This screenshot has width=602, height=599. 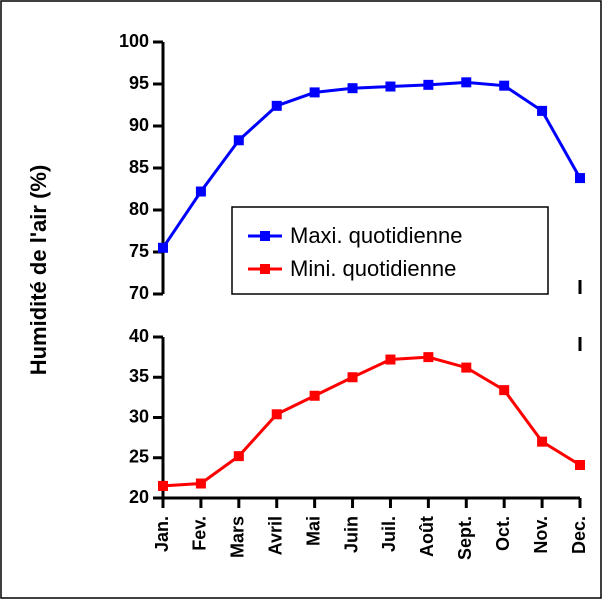 What do you see at coordinates (275, 535) in the screenshot?
I see `x-tick-label: Avril` at bounding box center [275, 535].